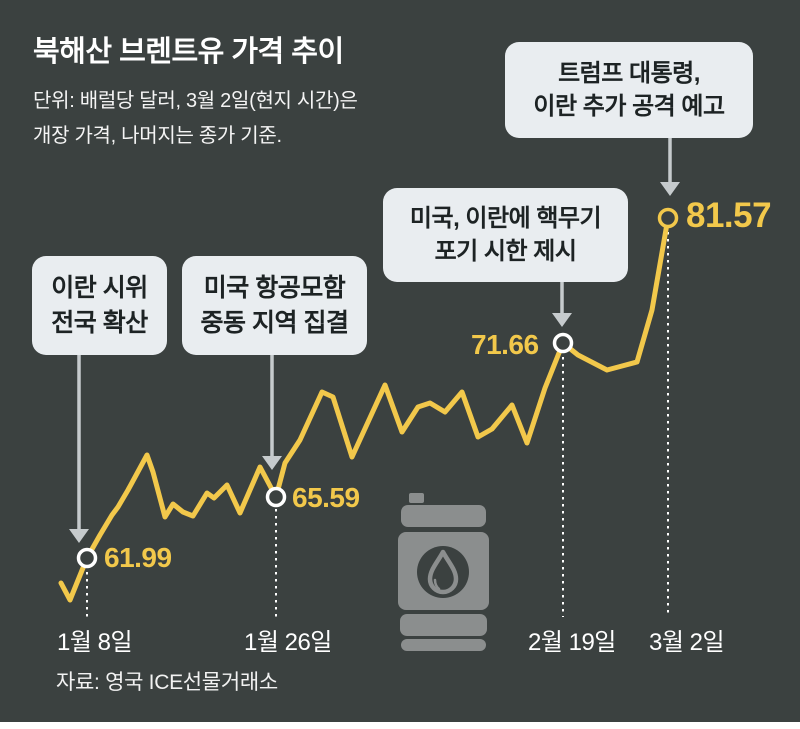 The image size is (800, 729). I want to click on value-label-jan26: 65.59, so click(326, 497).